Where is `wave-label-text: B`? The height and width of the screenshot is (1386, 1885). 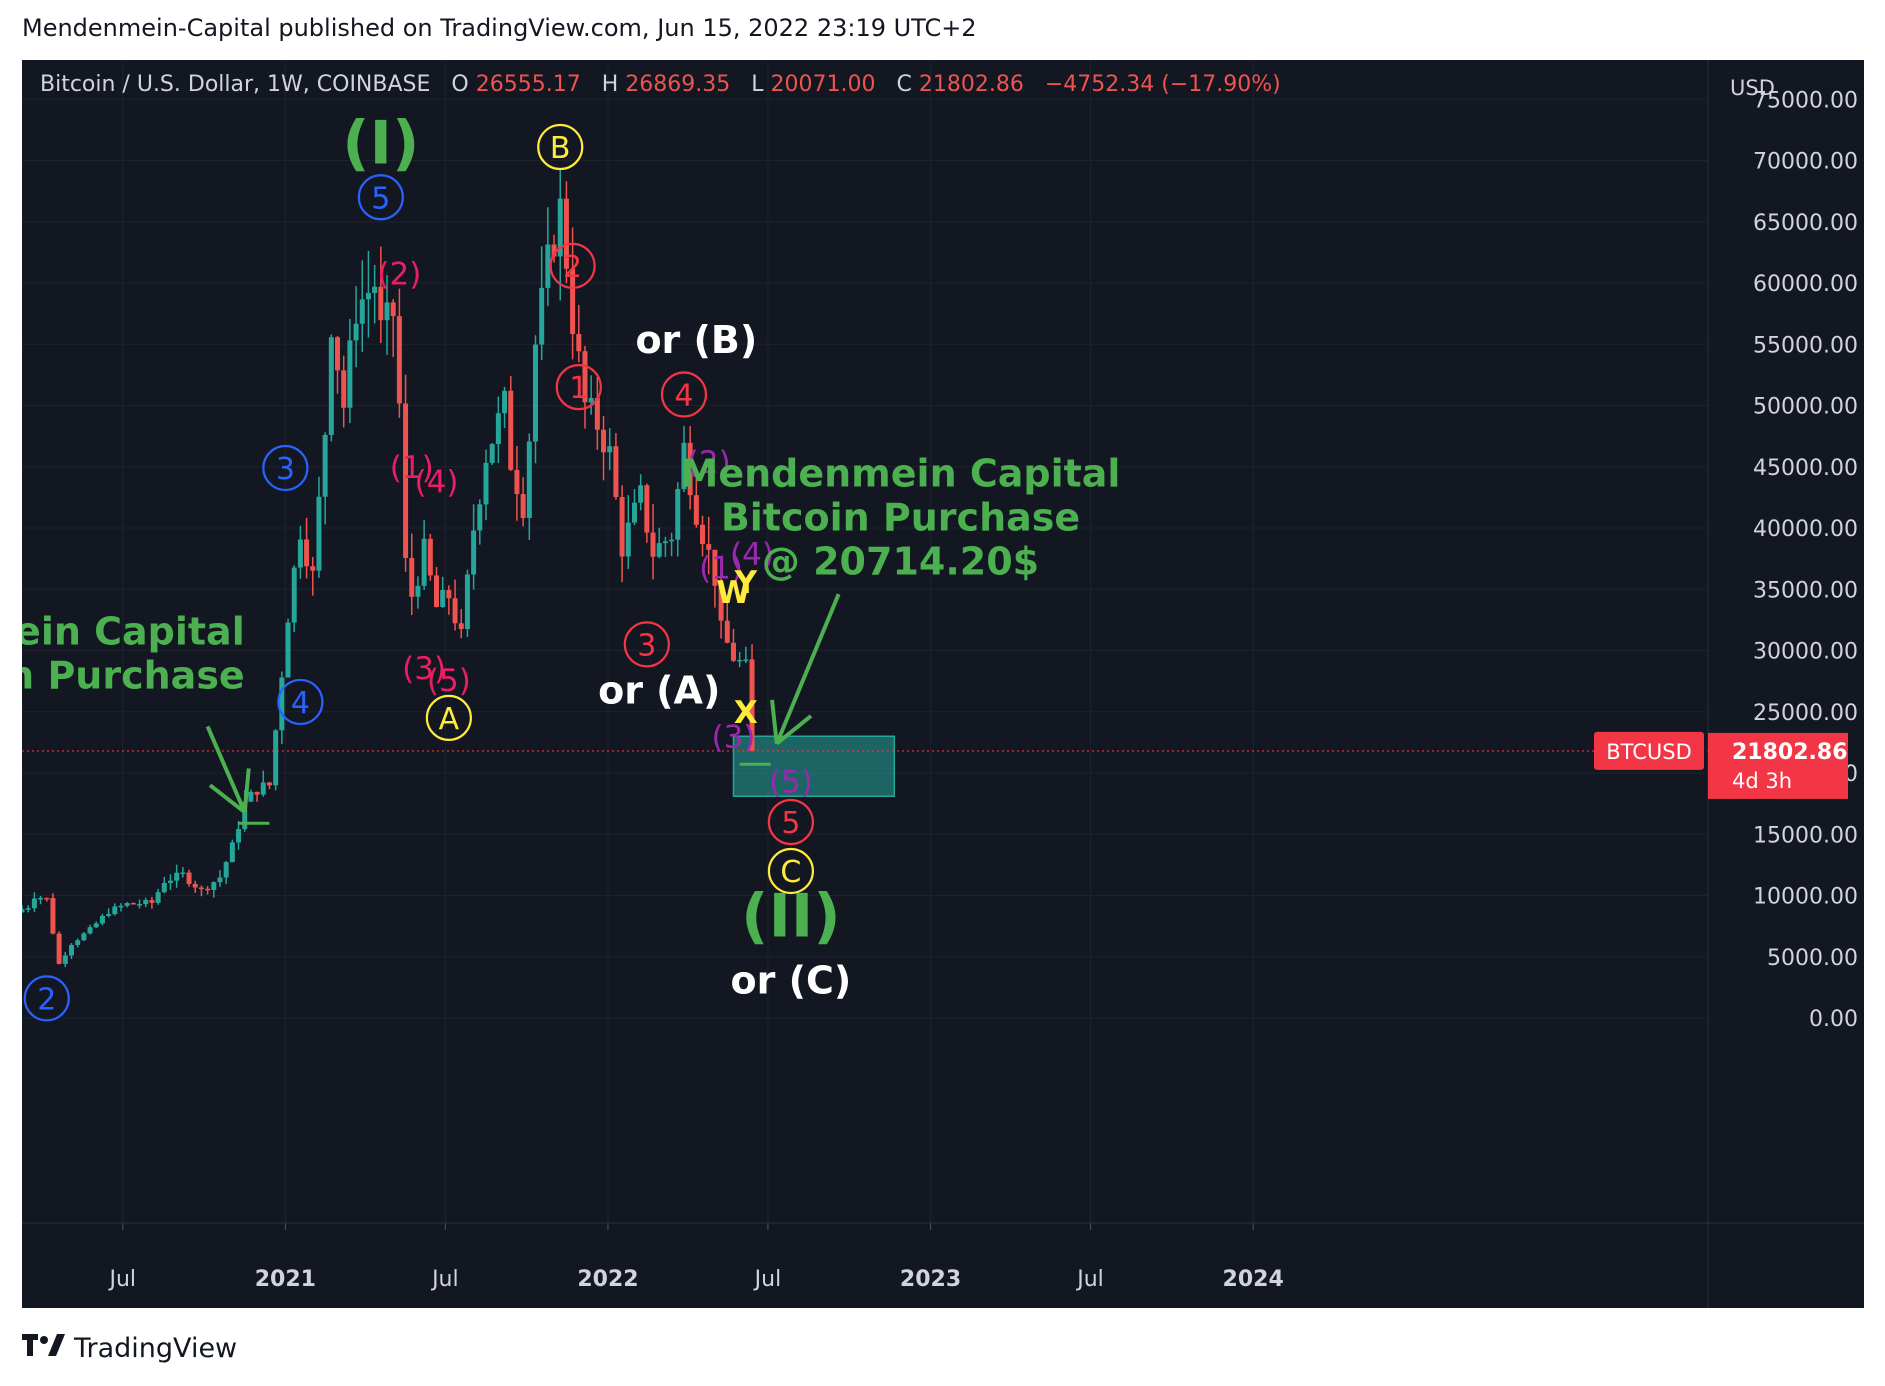 wave-label-text: B is located at coordinates (560, 148).